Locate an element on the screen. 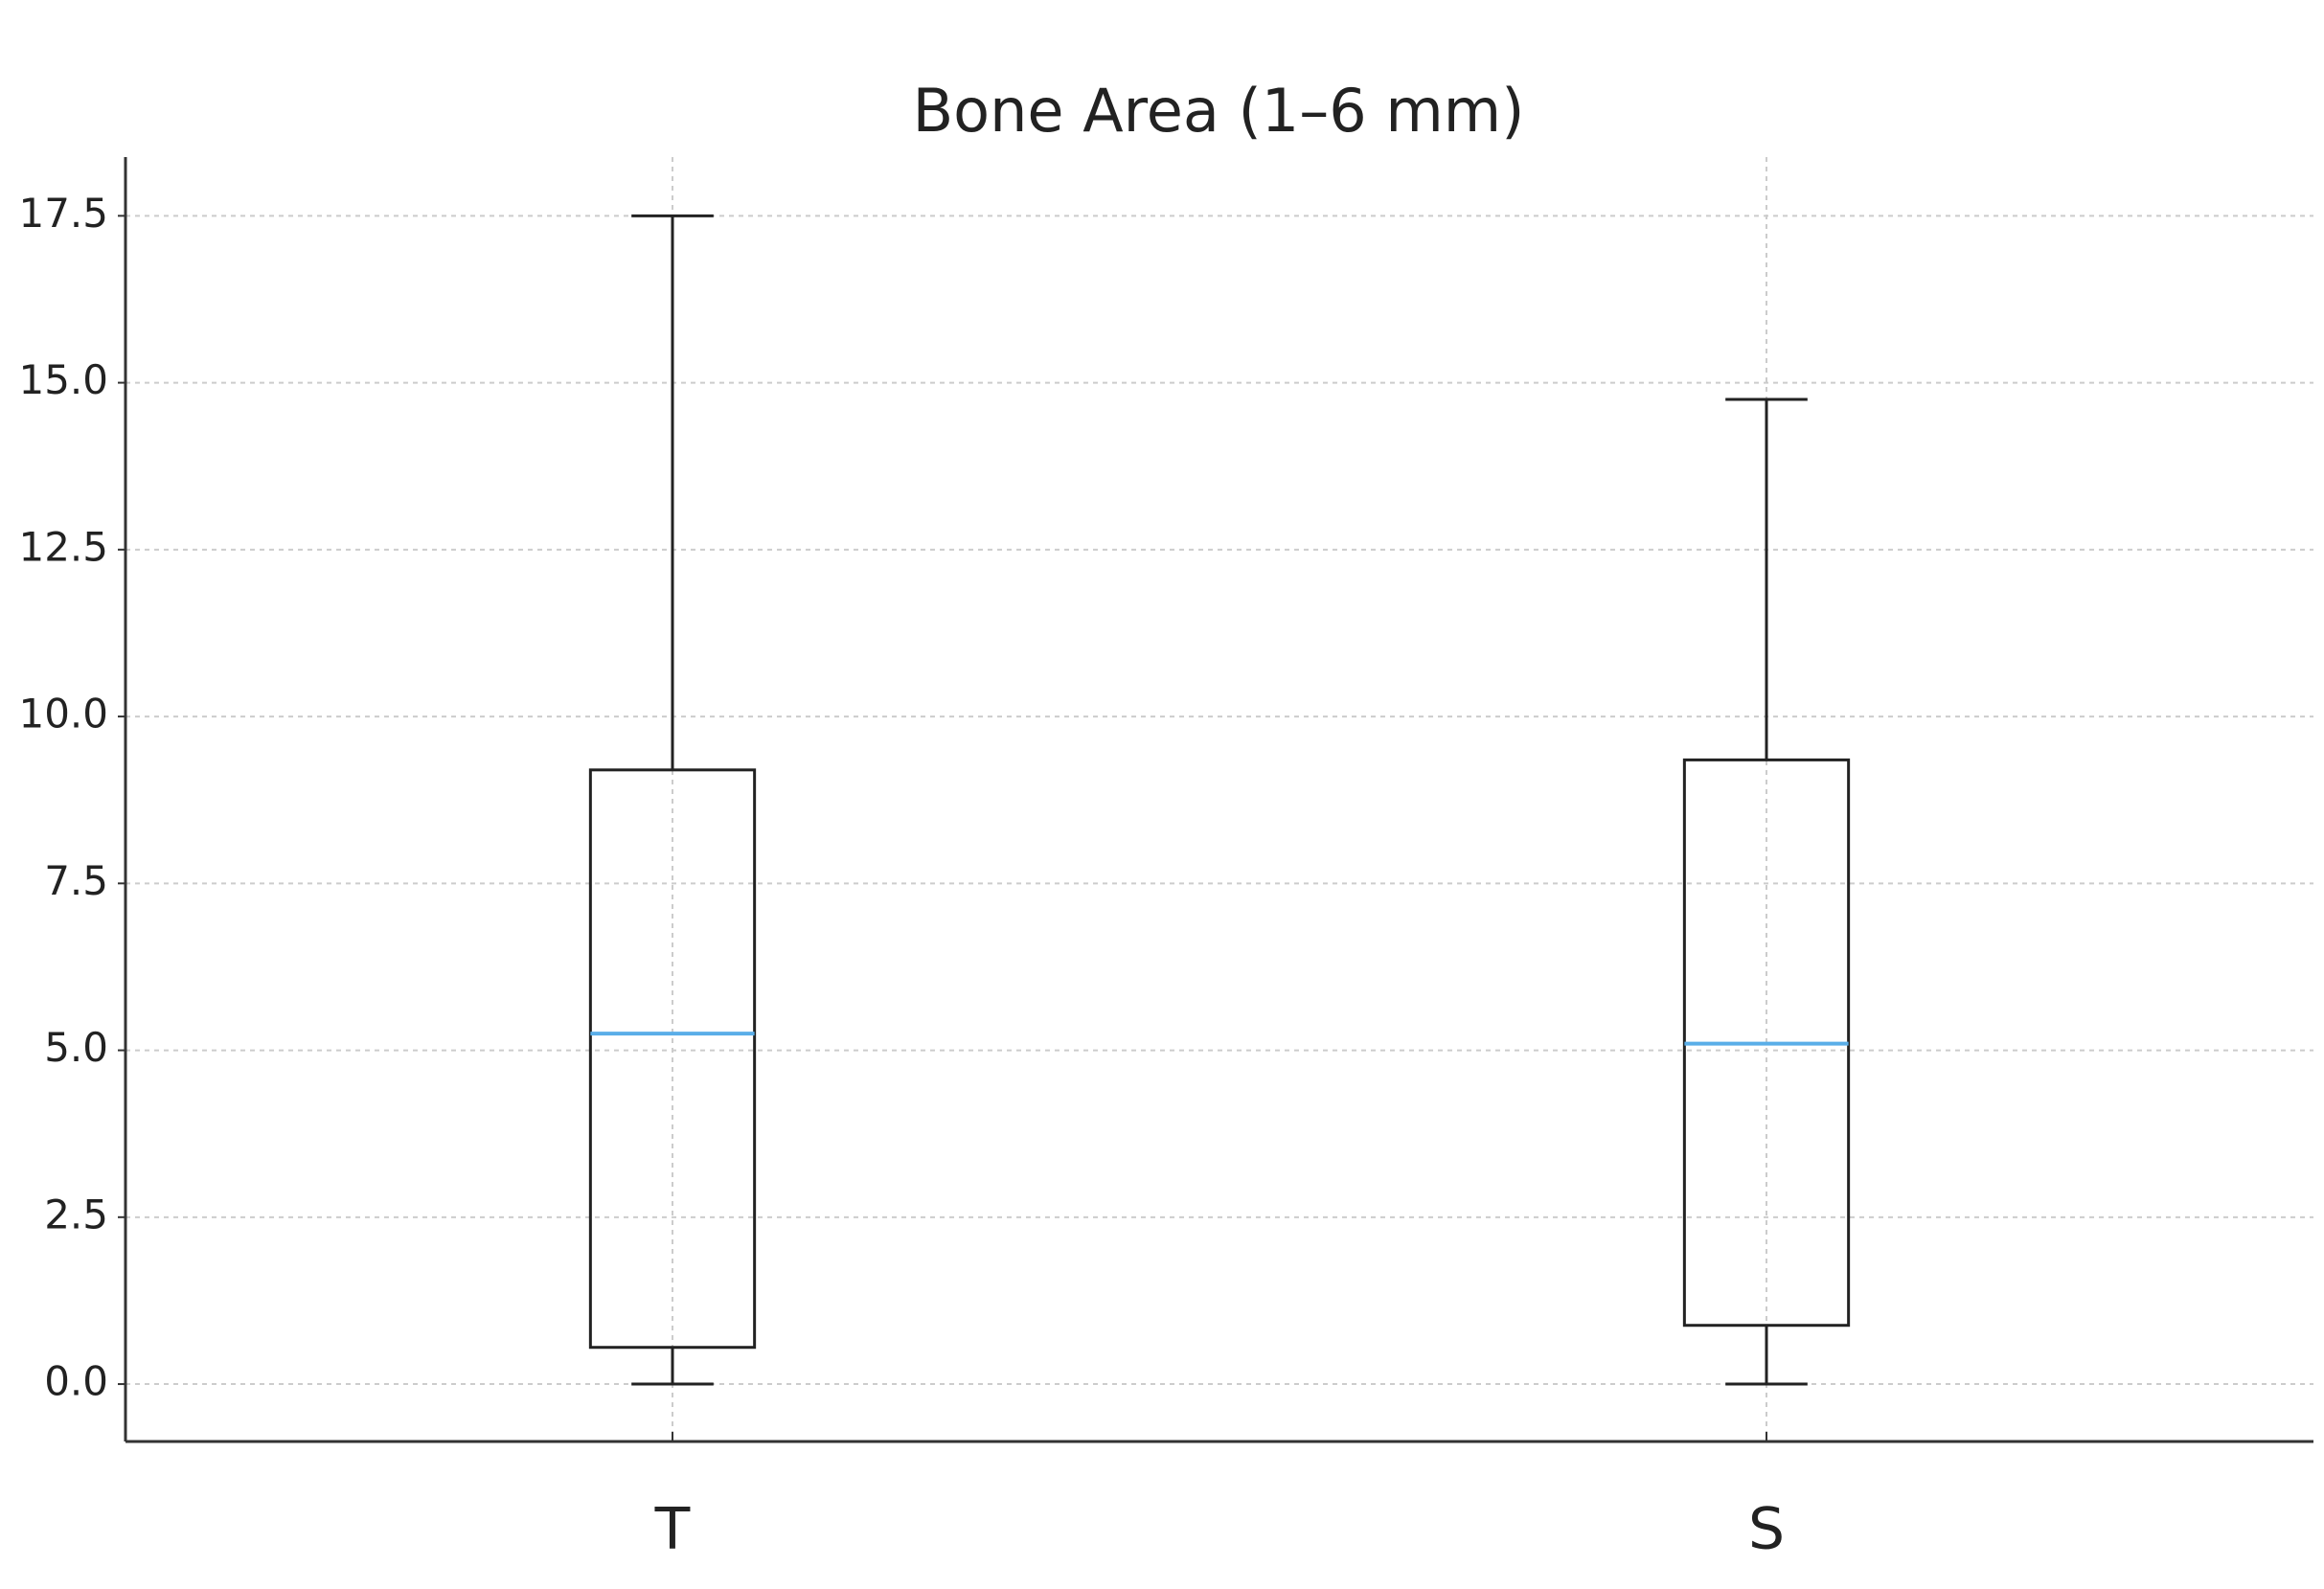 Image resolution: width=2324 pixels, height=1589 pixels. x-tick-label: T is located at coordinates (672, 1529).